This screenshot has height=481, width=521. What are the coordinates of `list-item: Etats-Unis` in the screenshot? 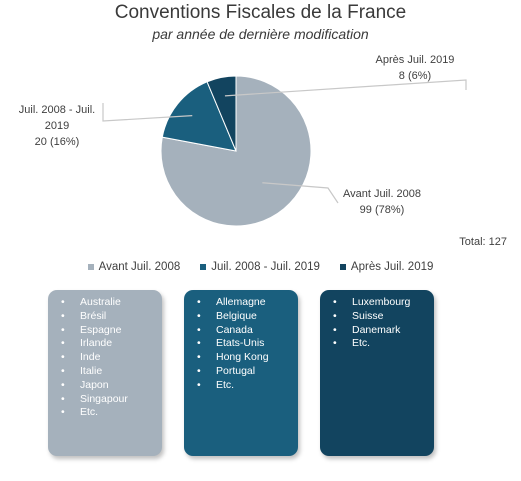 It's located at (241, 344).